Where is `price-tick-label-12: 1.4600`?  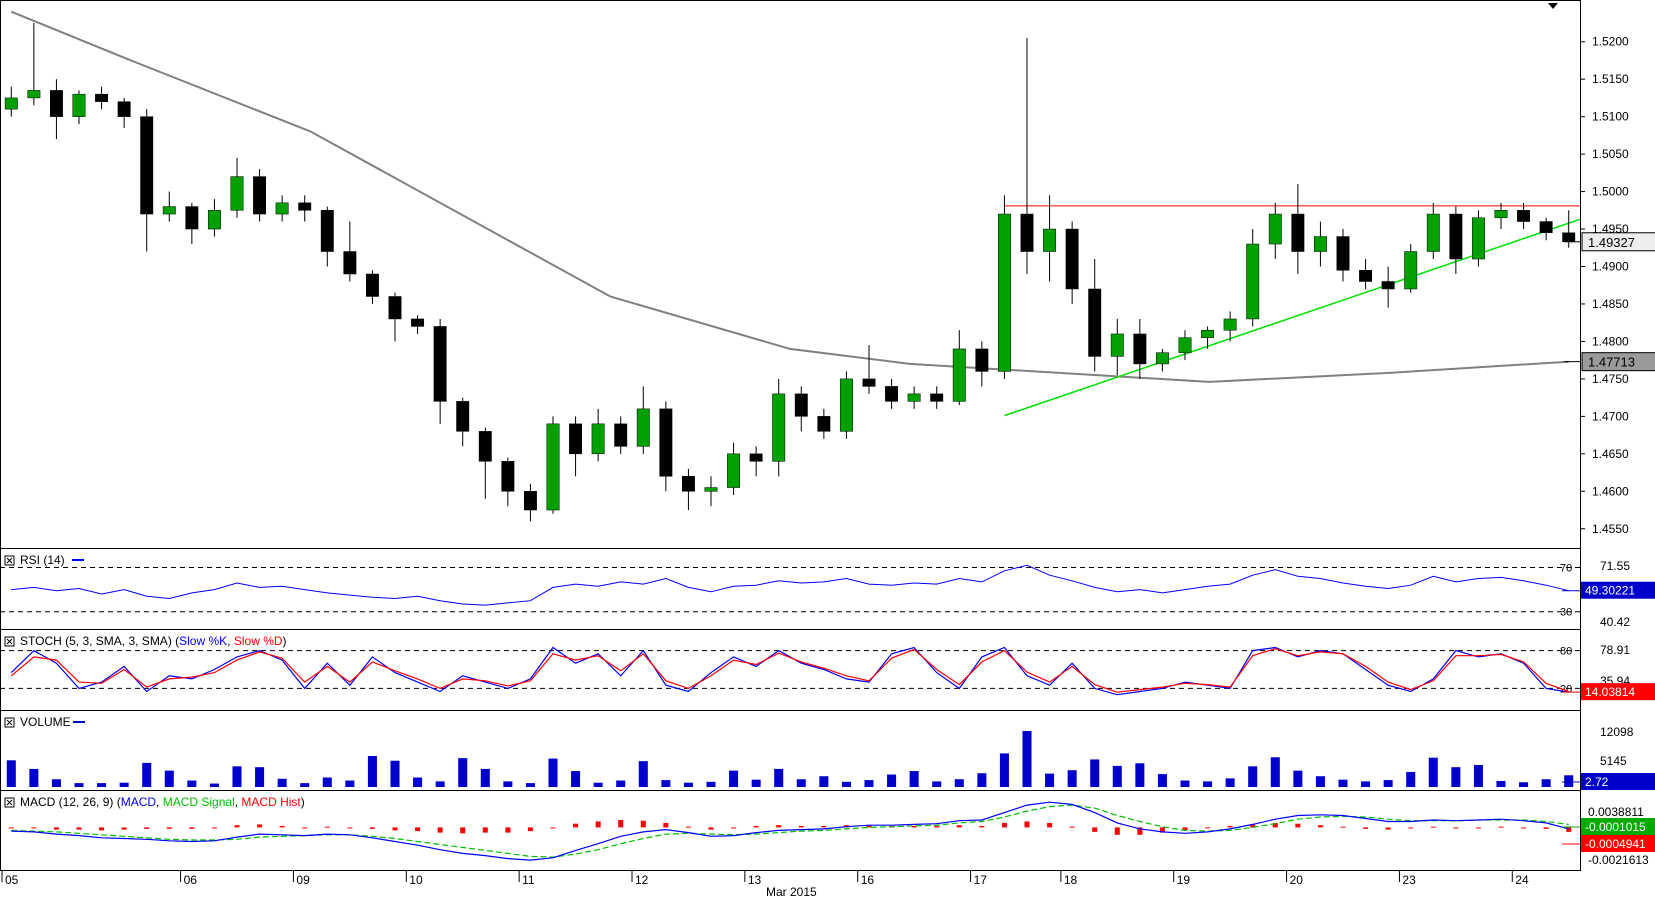 price-tick-label-12: 1.4600 is located at coordinates (1610, 491).